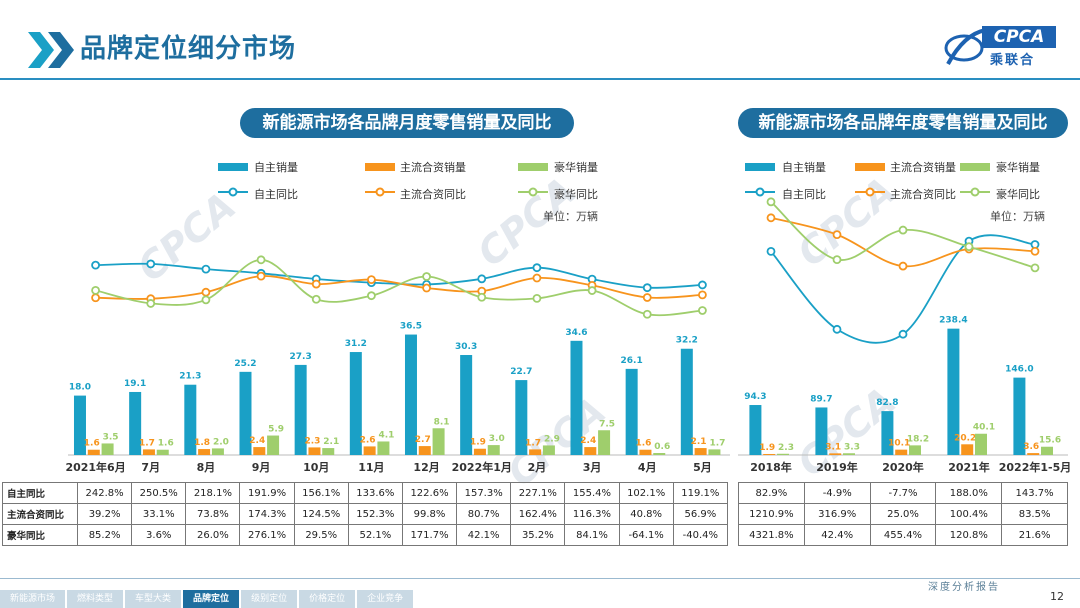 The image size is (1080, 608). Describe the element at coordinates (276, 167) in the screenshot. I see `legend-label-domestic-bar: 自主销量` at that location.